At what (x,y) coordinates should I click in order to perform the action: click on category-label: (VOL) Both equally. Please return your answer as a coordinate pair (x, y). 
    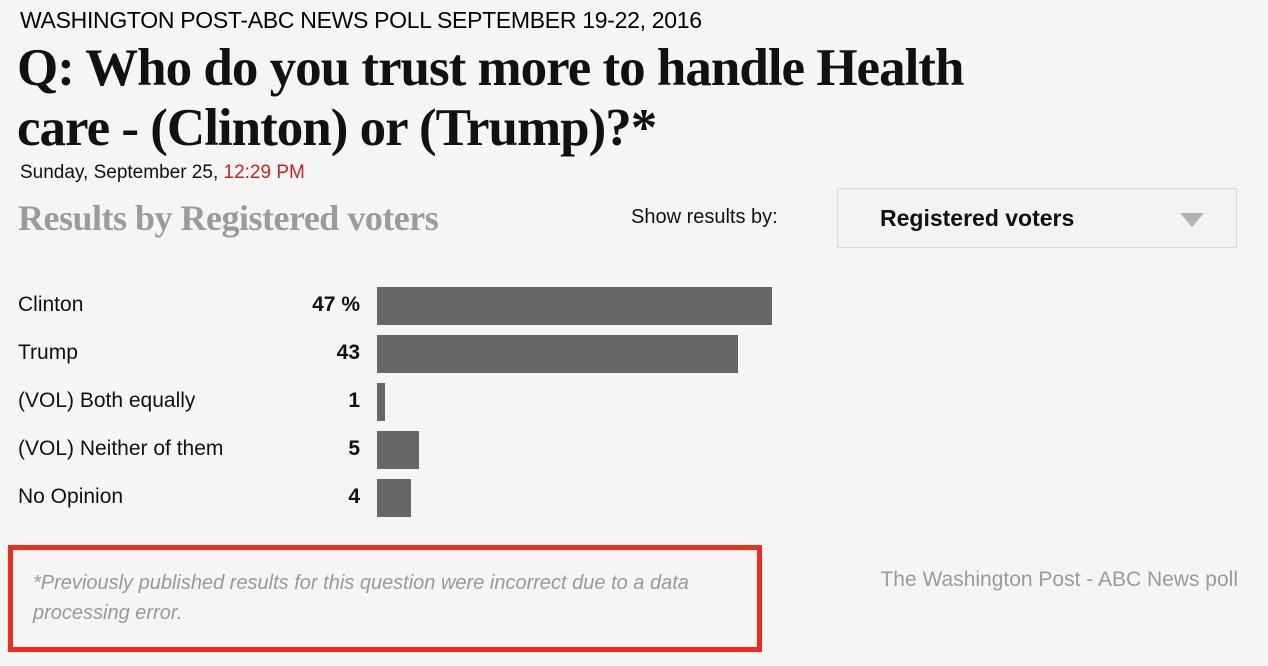
    Looking at the image, I should click on (107, 400).